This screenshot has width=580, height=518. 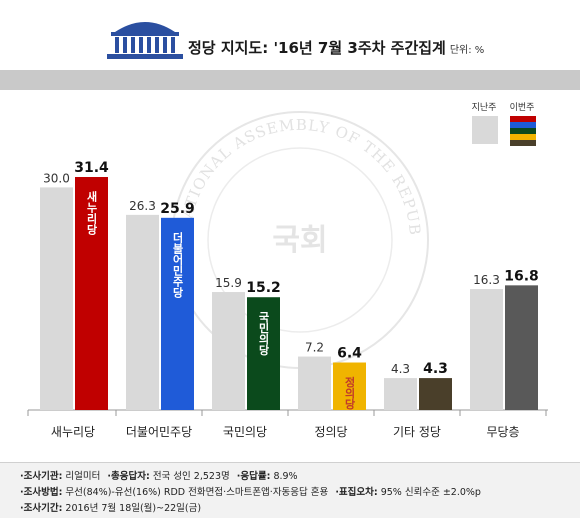 What do you see at coordinates (349, 354) in the screenshot?
I see `data-label-current: 6.4` at bounding box center [349, 354].